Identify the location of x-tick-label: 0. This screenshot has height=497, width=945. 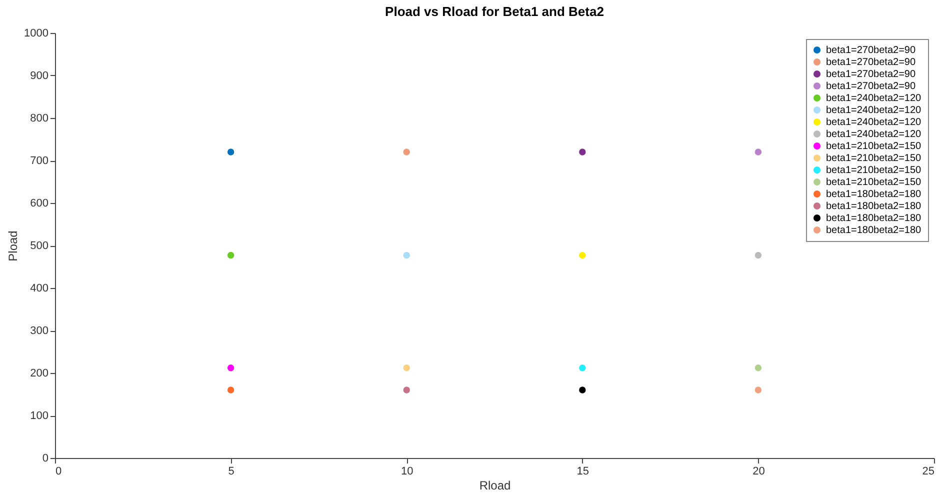
(59, 472).